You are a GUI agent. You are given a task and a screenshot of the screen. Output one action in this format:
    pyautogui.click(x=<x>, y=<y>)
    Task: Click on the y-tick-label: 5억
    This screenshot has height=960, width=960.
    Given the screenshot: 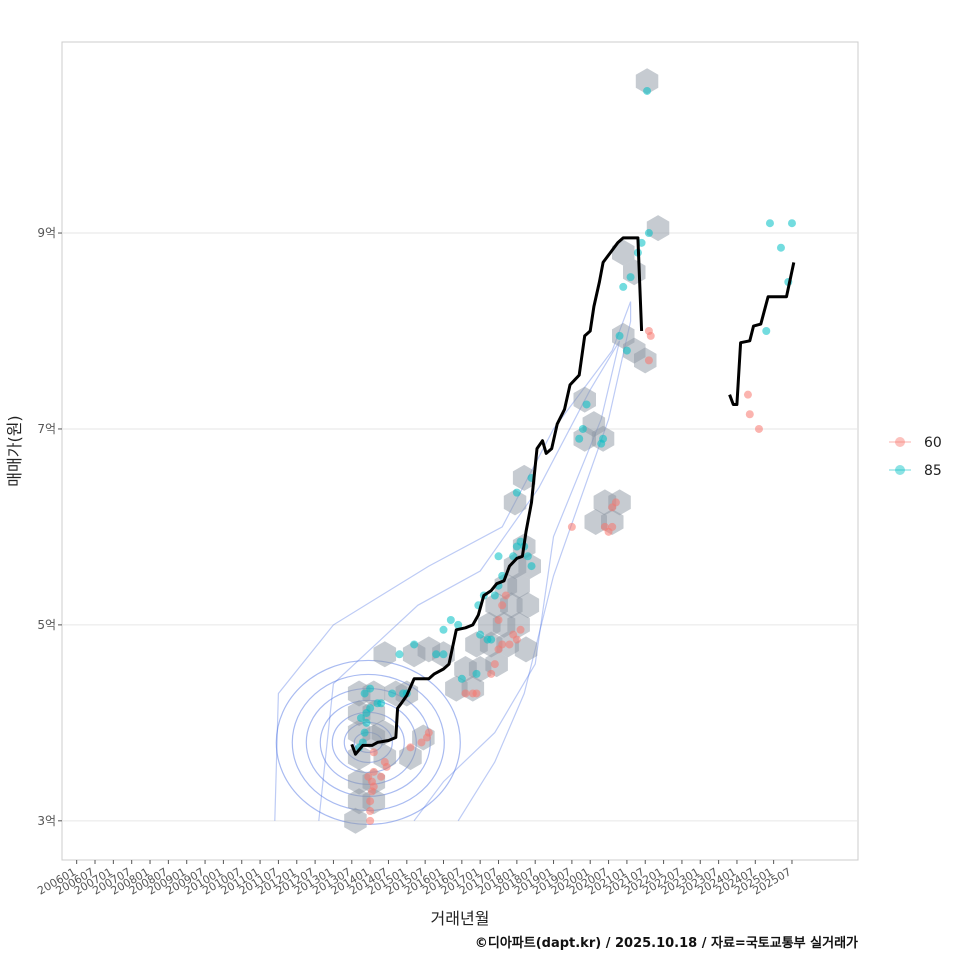 What is the action you would take?
    pyautogui.click(x=46, y=625)
    